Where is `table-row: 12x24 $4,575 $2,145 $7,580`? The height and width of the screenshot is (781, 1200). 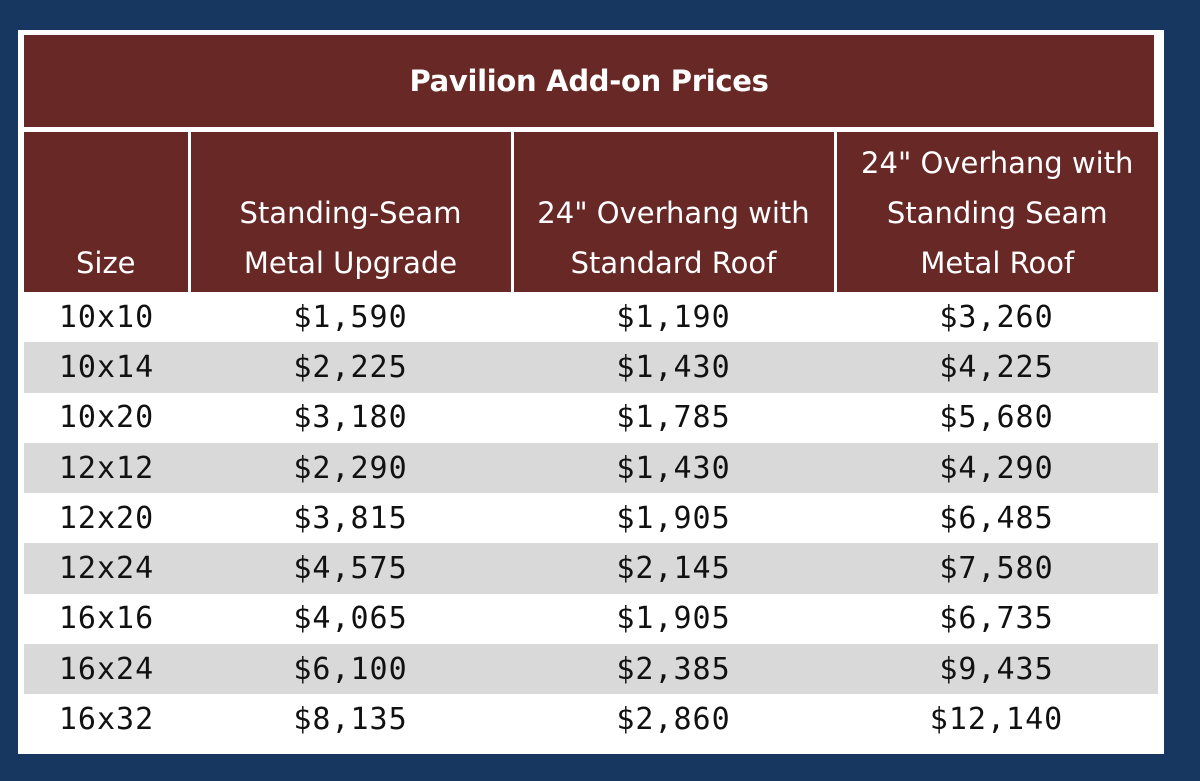 table-row: 12x24 $4,575 $2,145 $7,580 is located at coordinates (591, 568).